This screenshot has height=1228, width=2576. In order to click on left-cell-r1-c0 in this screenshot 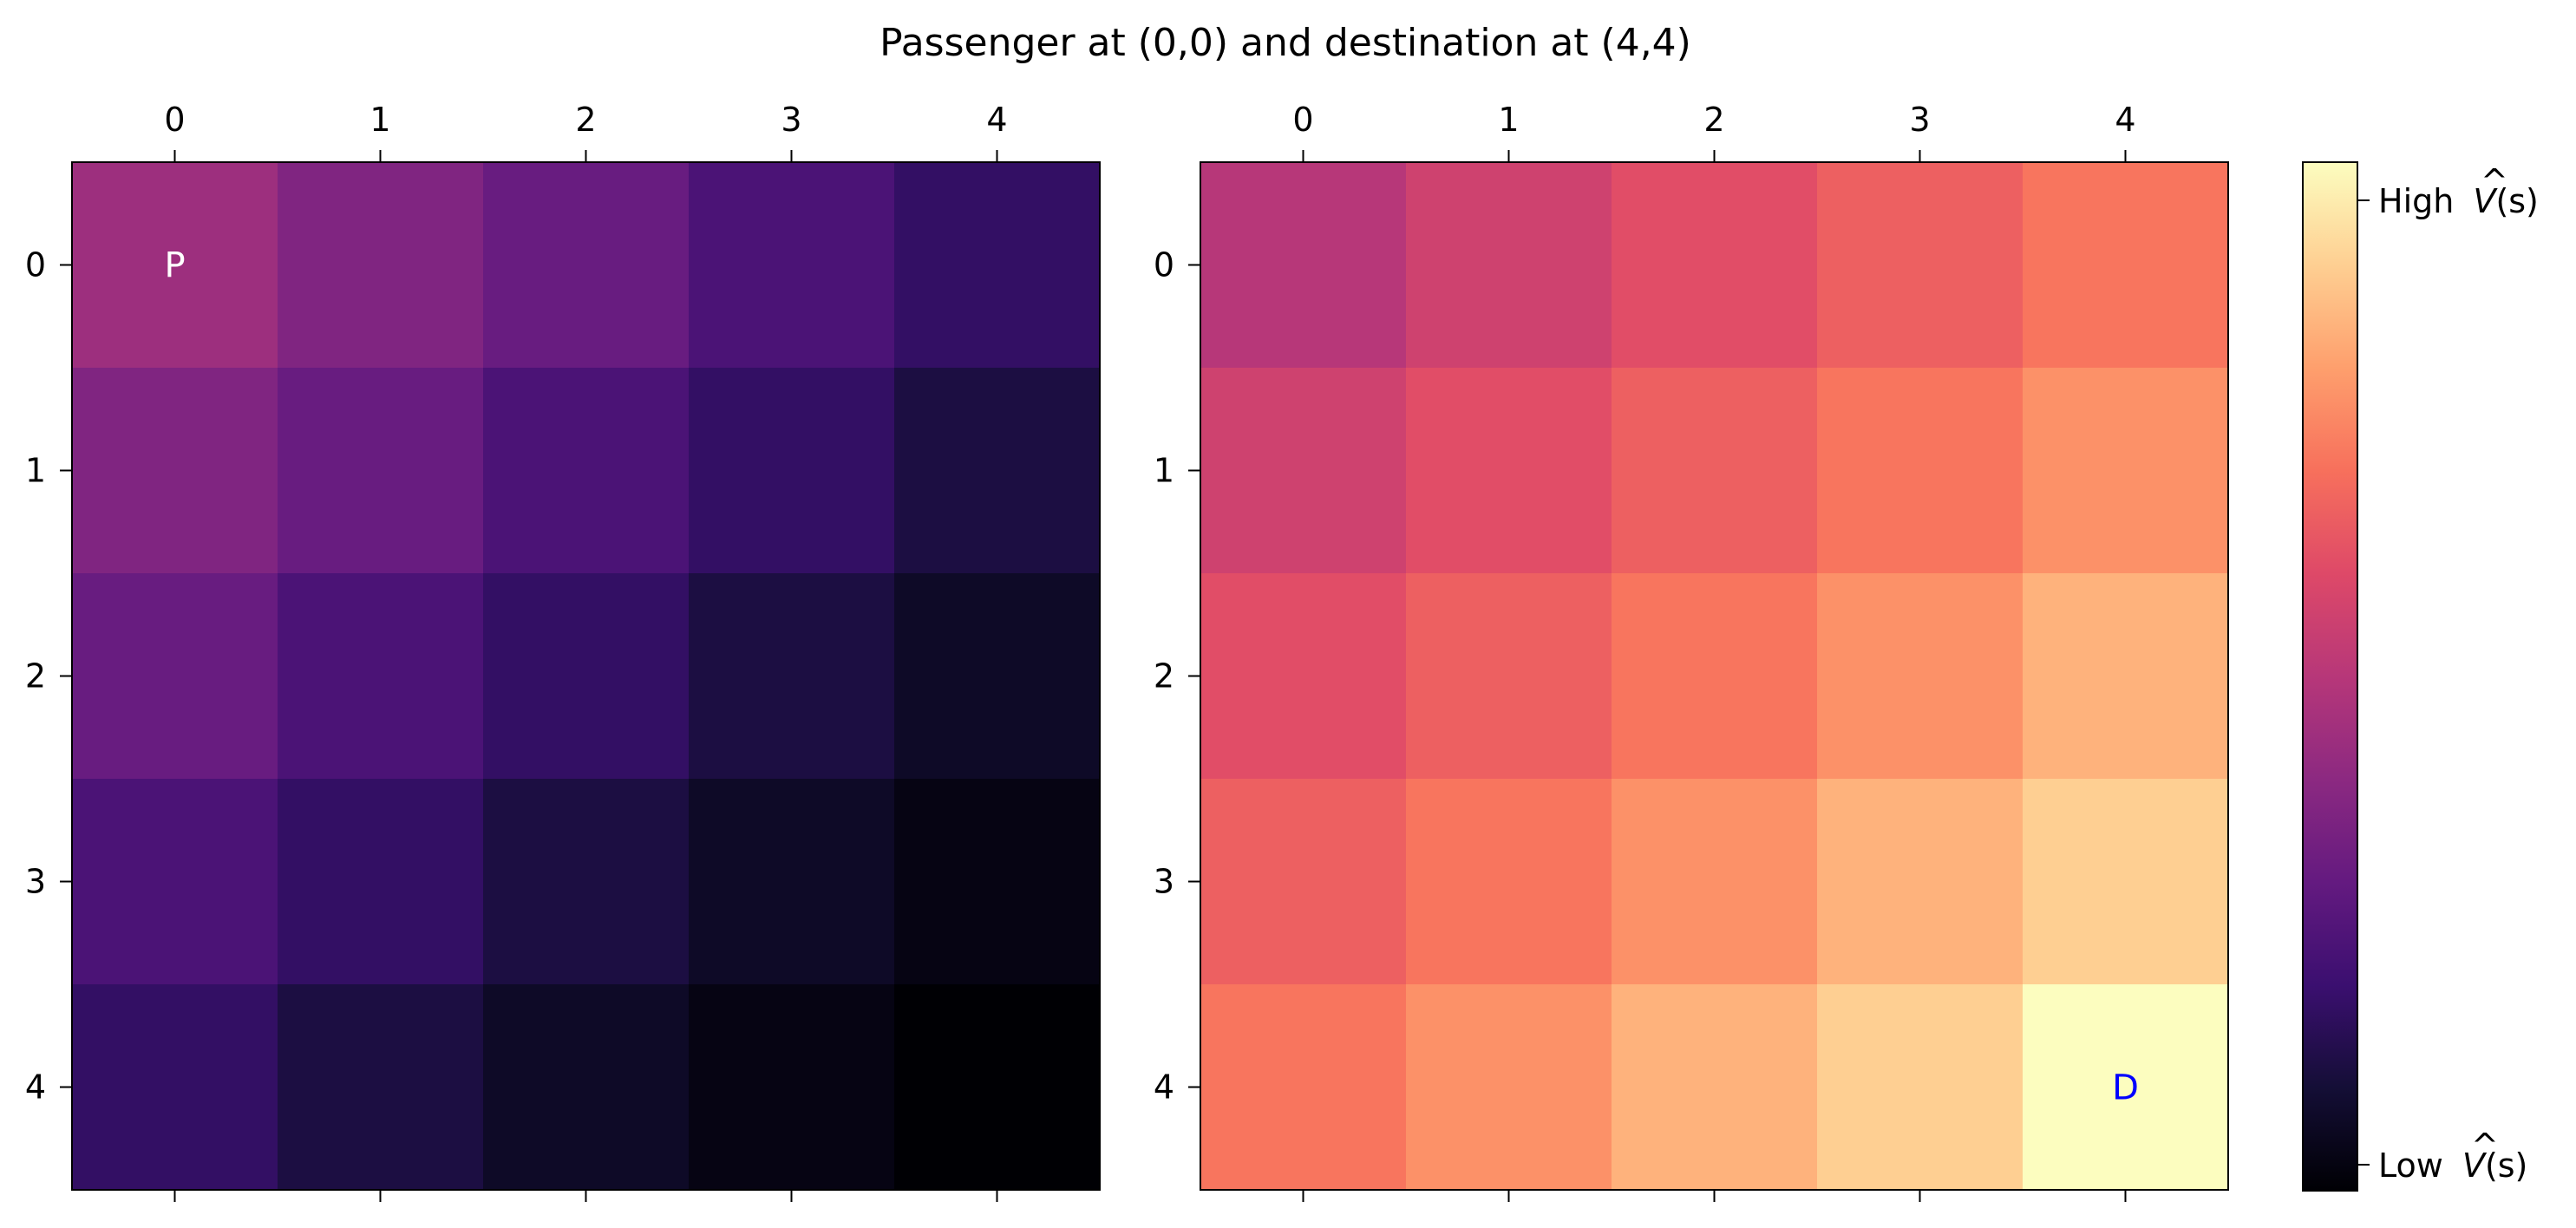, I will do `click(175, 471)`.